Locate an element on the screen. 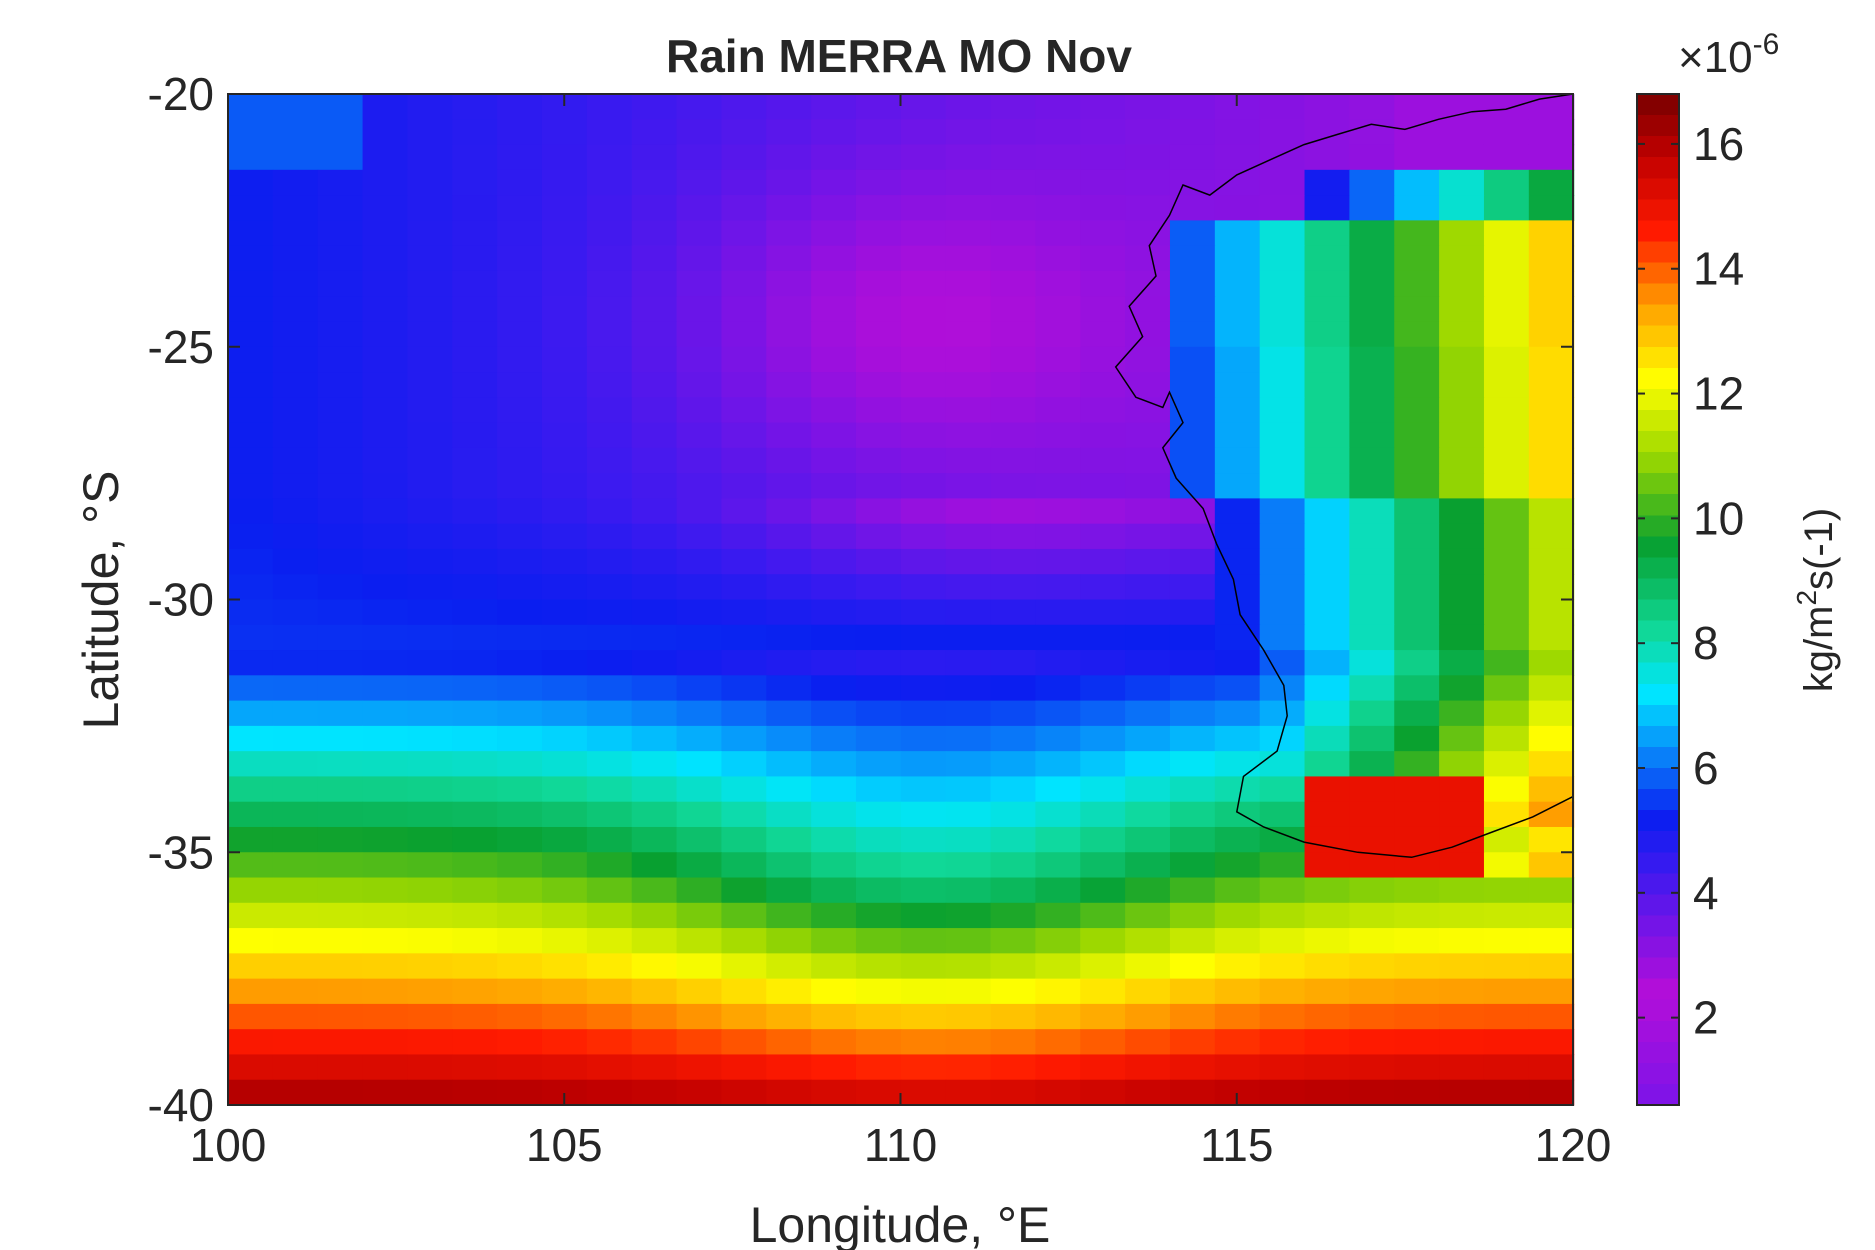  y-tick-label: -30 is located at coordinates (181, 600).